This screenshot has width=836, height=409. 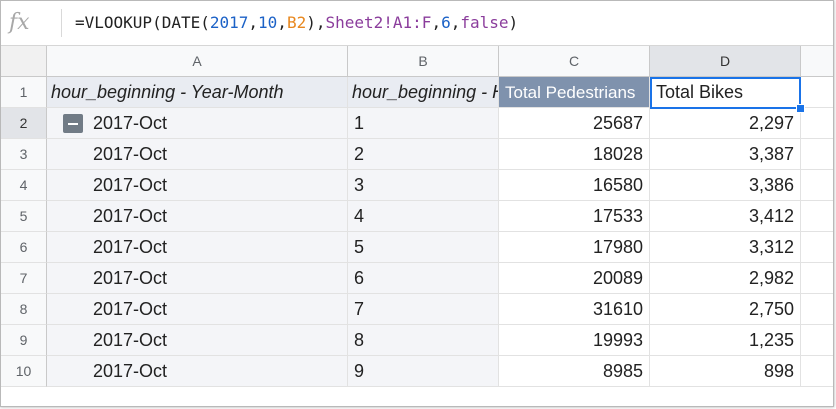 I want to click on table-row: 2 2017-Oct 1 25687 2,297, so click(x=417, y=123).